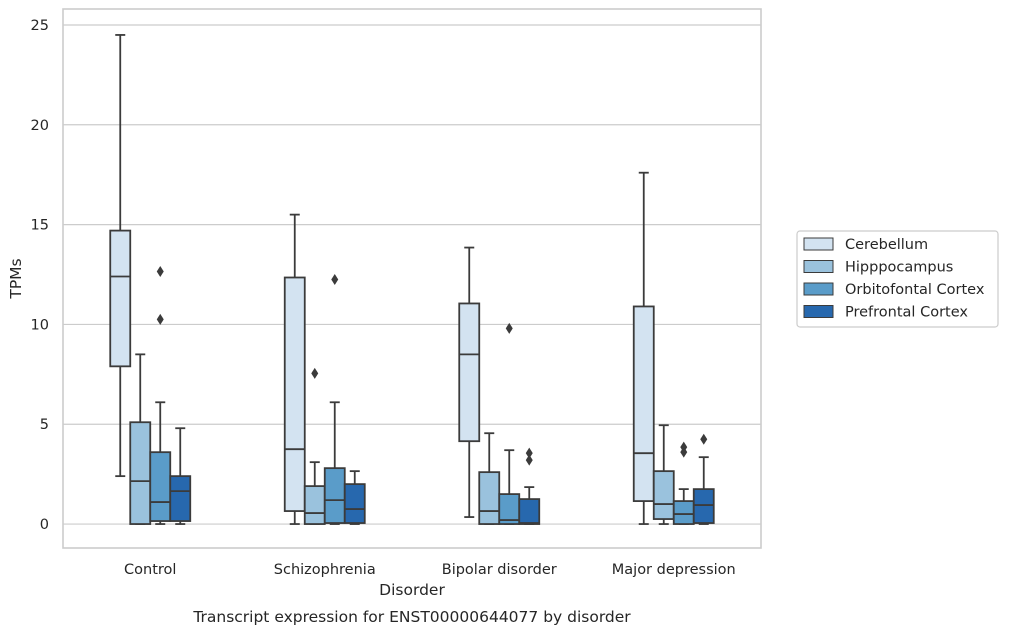 The height and width of the screenshot is (634, 1009). Describe the element at coordinates (150, 570) in the screenshot. I see `x-tick-label: Control` at that location.